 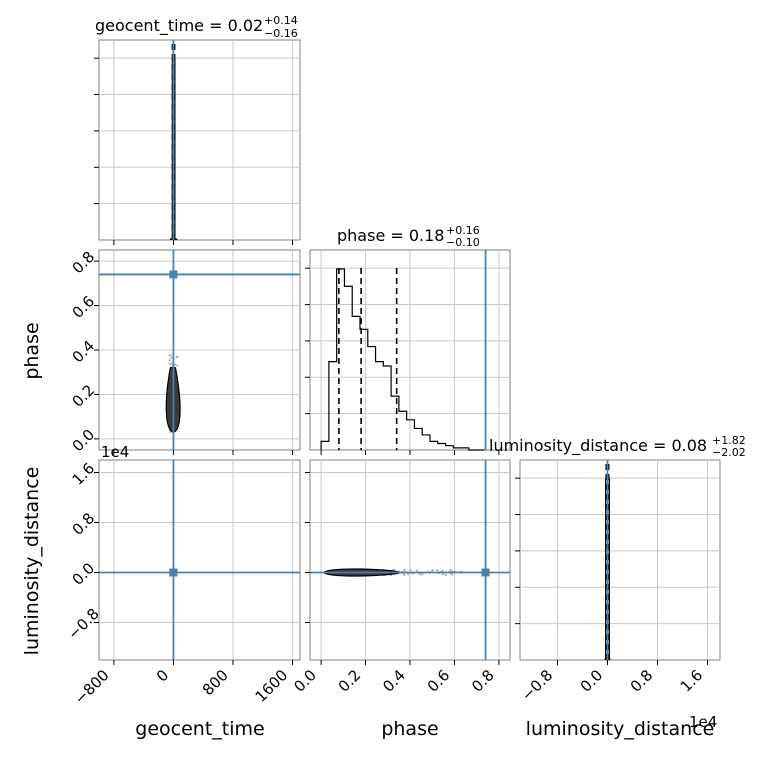 What do you see at coordinates (199, 140) in the screenshot?
I see `panel-frame-geocent_time-hist` at bounding box center [199, 140].